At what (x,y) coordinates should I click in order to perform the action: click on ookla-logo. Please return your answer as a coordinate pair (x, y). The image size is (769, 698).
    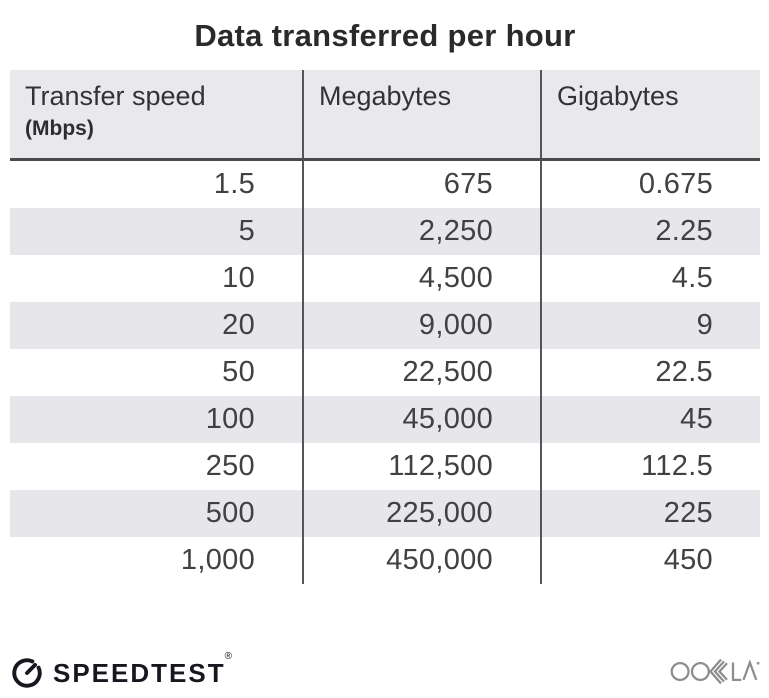
    Looking at the image, I should click on (715, 671).